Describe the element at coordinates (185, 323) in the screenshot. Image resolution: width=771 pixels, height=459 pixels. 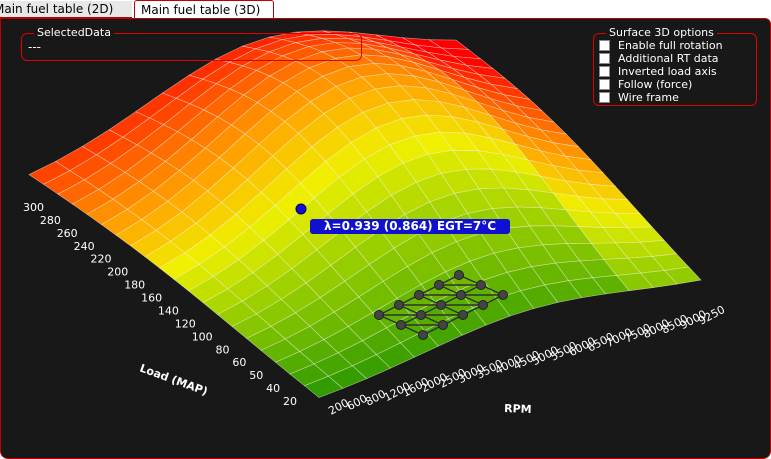
I see `load-tick-label: 120` at that location.